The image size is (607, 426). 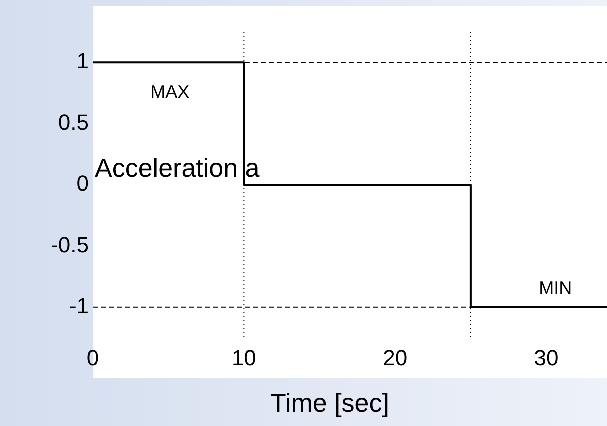 I want to click on x-axis-title: Time [sec], so click(x=330, y=403).